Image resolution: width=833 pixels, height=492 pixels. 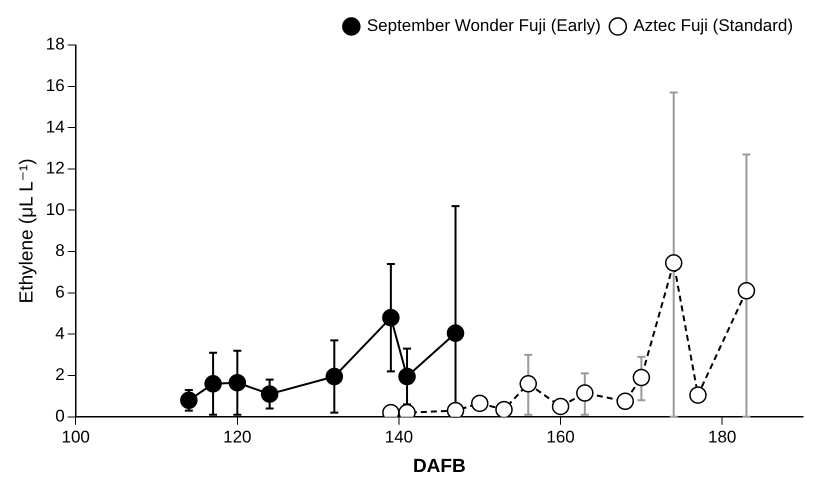 What do you see at coordinates (713, 26) in the screenshot?
I see `legend-label: Aztec Fuji (Standard)` at bounding box center [713, 26].